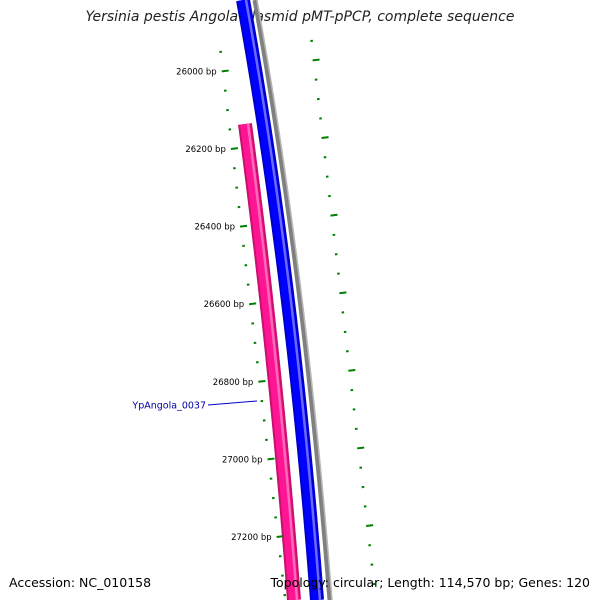 The height and width of the screenshot is (600, 600). What do you see at coordinates (343, 312) in the screenshot?
I see `outer-tick-marks` at bounding box center [343, 312].